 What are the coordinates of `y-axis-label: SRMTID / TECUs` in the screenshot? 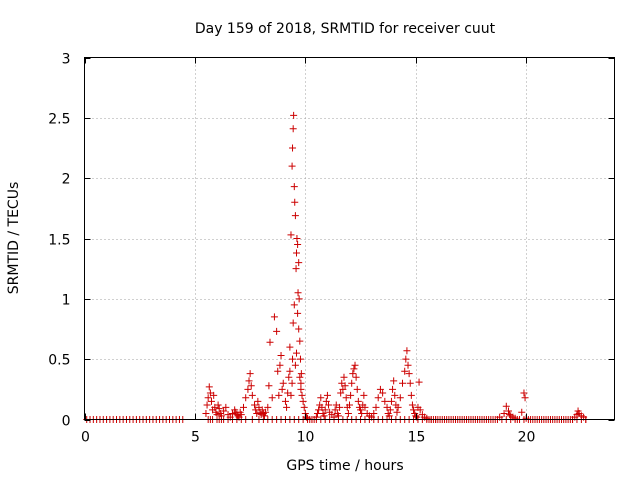 It's located at (14, 238).